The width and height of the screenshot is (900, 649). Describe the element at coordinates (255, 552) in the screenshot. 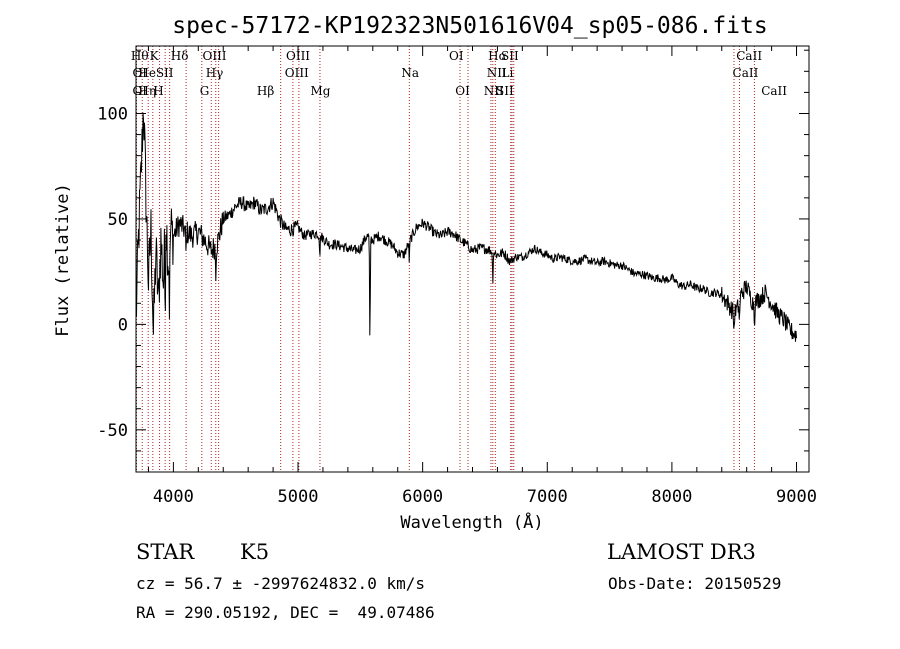

I see `object-subclass: K5` at that location.